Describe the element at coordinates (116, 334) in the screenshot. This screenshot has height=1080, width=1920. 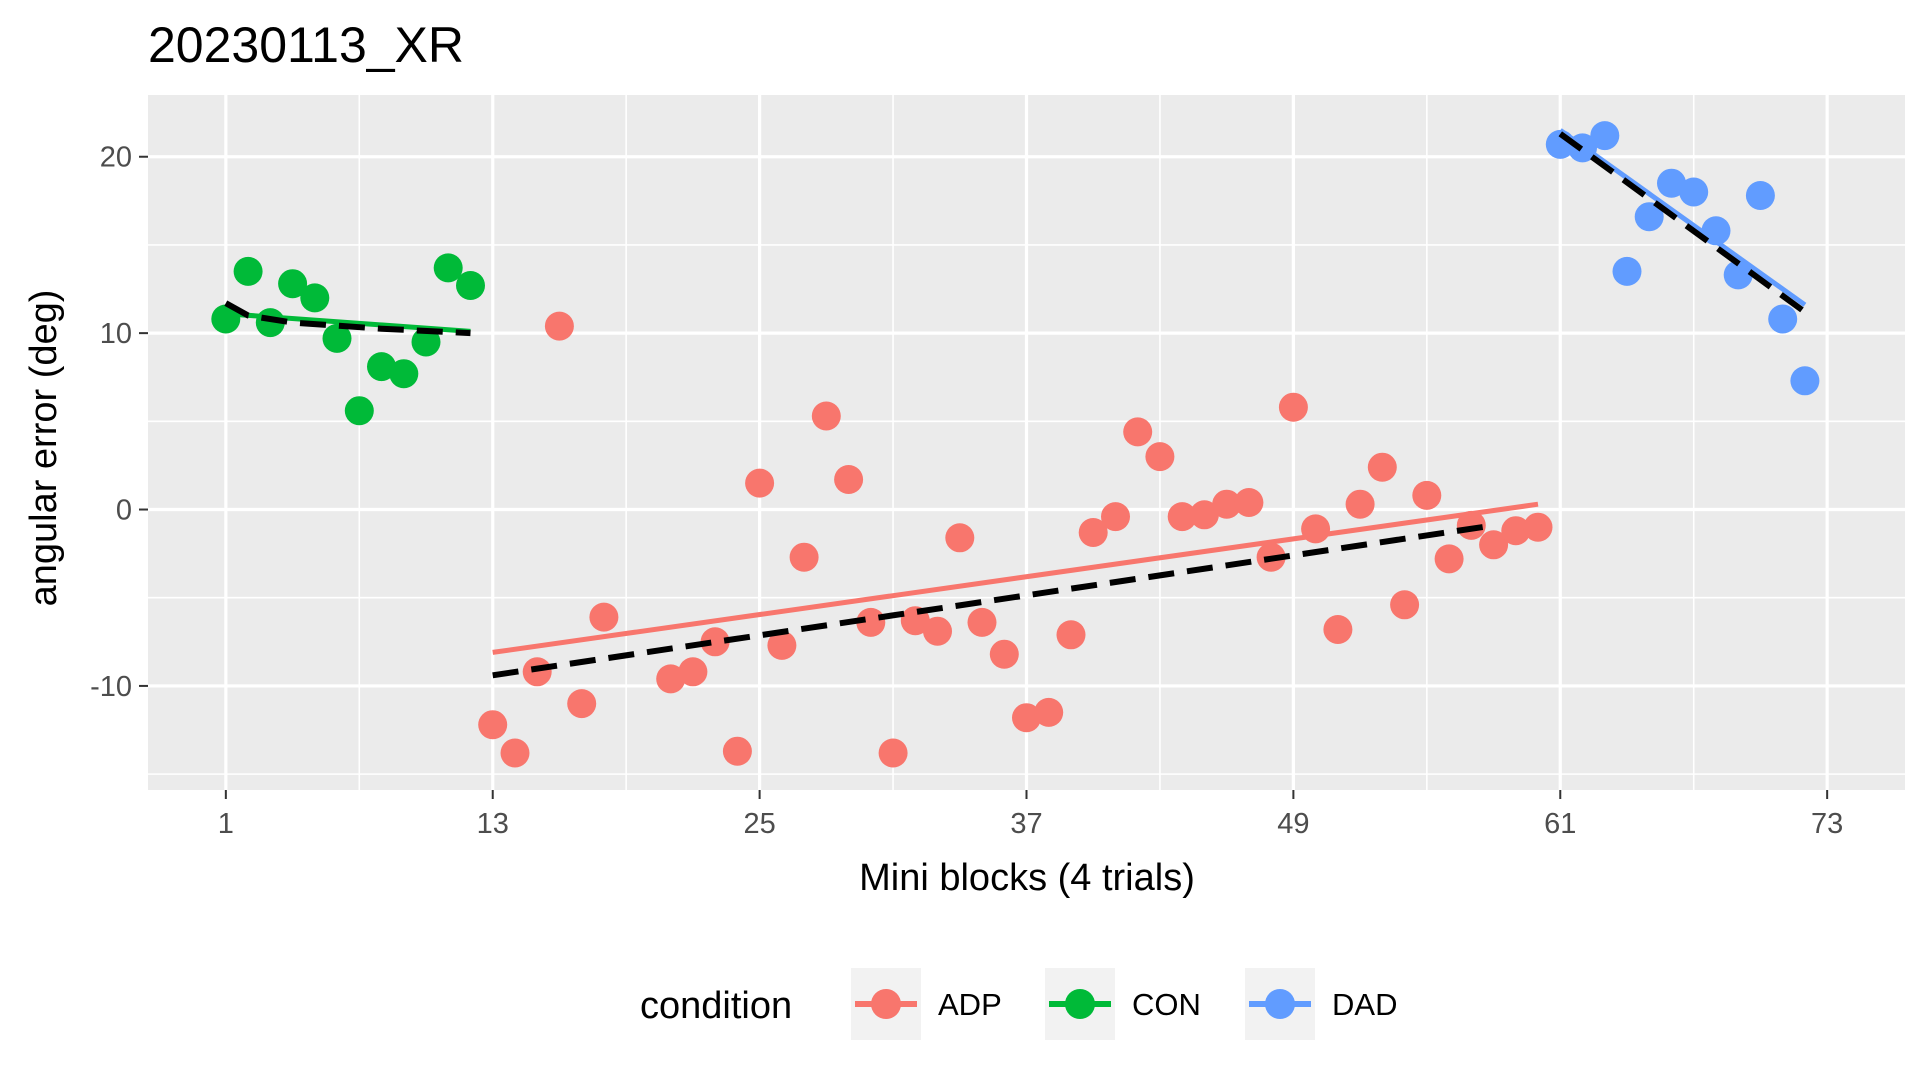
I see `y-tick-label: 10` at that location.